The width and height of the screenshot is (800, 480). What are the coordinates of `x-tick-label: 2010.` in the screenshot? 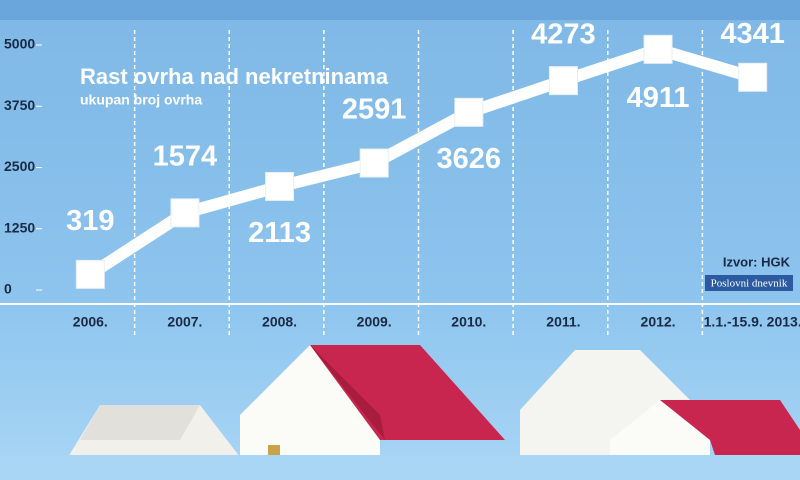 It's located at (468, 322).